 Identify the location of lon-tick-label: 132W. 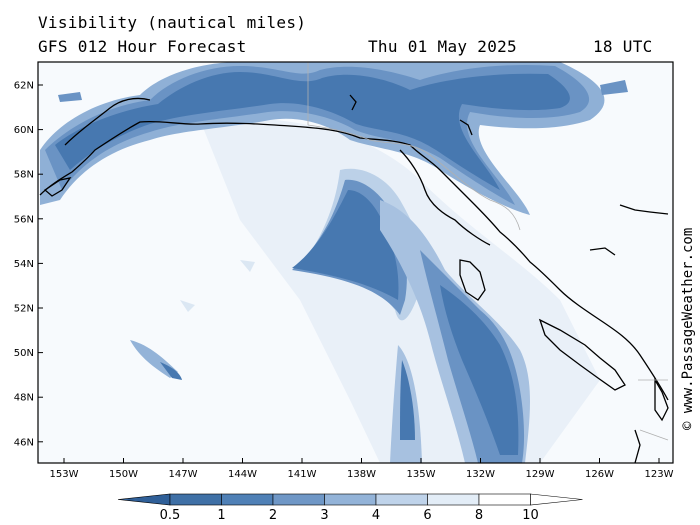
(480, 474).